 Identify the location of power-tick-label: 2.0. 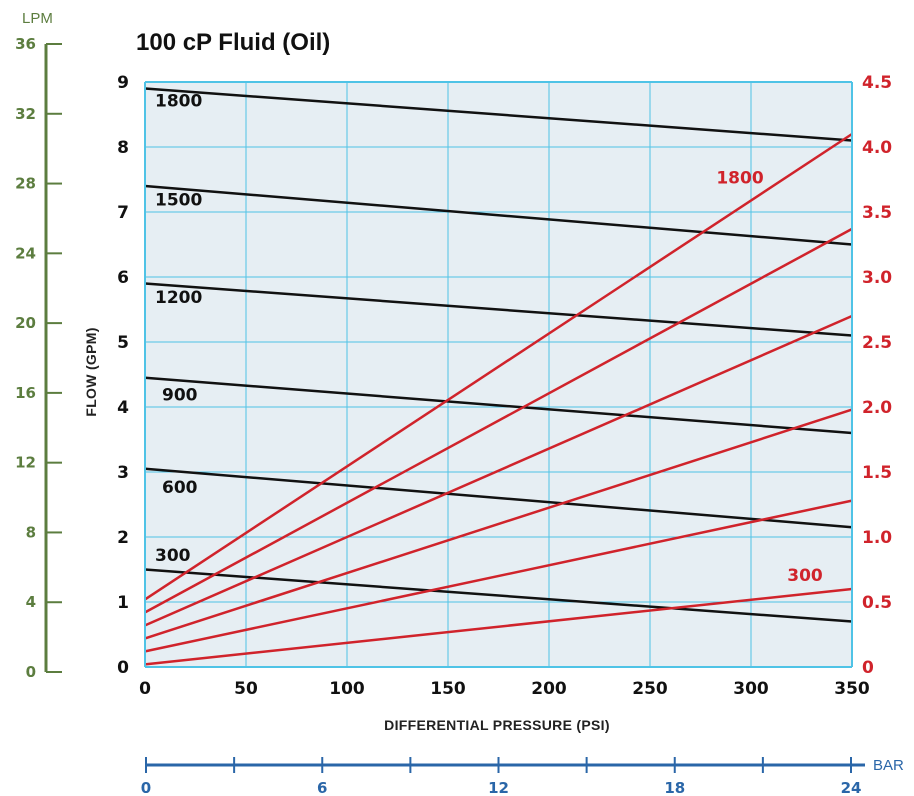
(877, 408).